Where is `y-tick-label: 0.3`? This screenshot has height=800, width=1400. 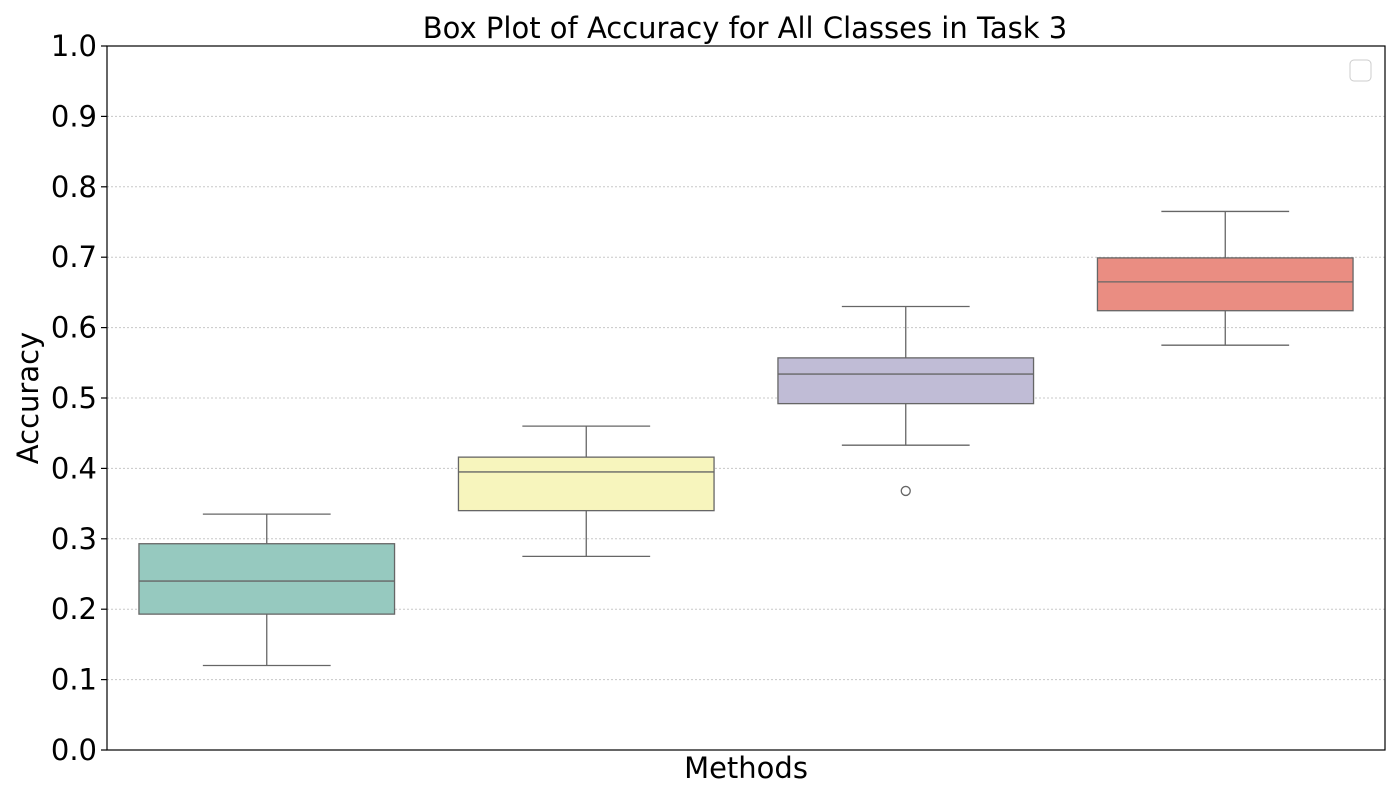 y-tick-label: 0.3 is located at coordinates (74, 539).